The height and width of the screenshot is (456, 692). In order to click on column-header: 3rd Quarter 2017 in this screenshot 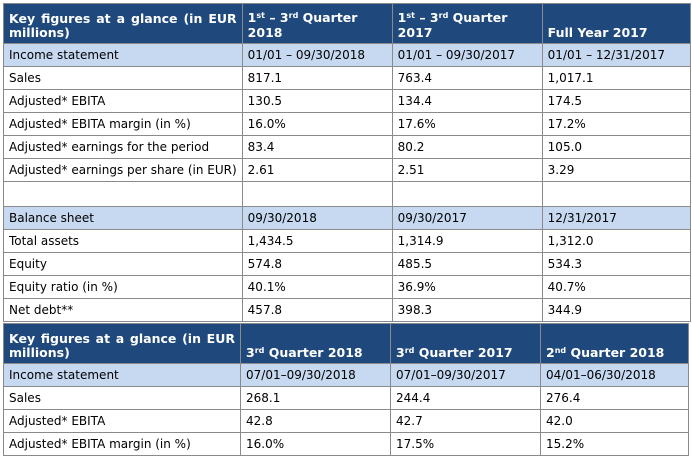, I will do `click(465, 343)`.